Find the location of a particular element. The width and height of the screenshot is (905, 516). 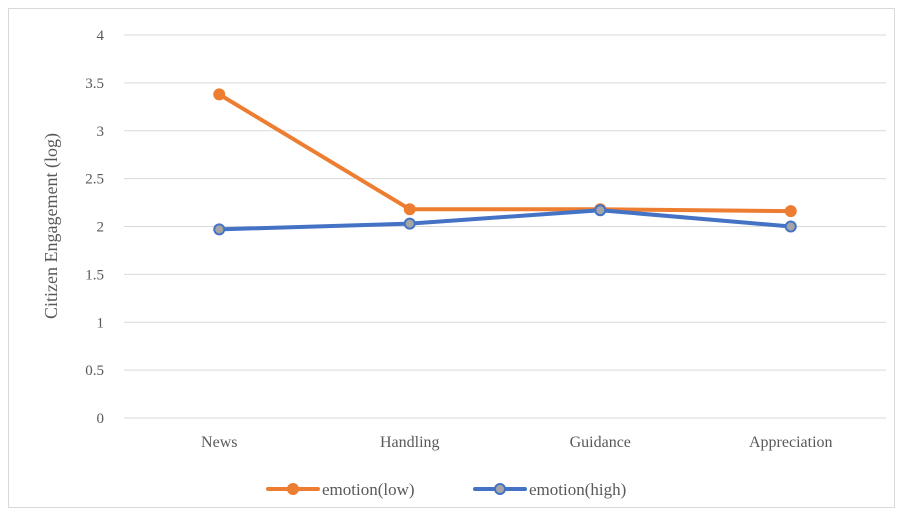

y-tick-label: 4 is located at coordinates (101, 36).